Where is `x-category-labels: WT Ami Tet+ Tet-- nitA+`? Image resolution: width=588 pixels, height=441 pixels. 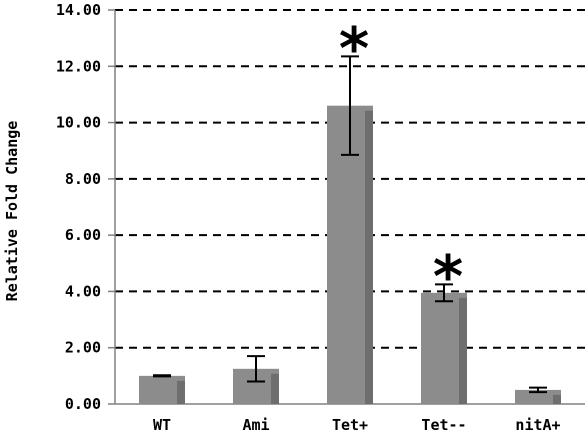 x-category-labels: WT Ami Tet+ Tet-- nitA+ is located at coordinates (357, 425).